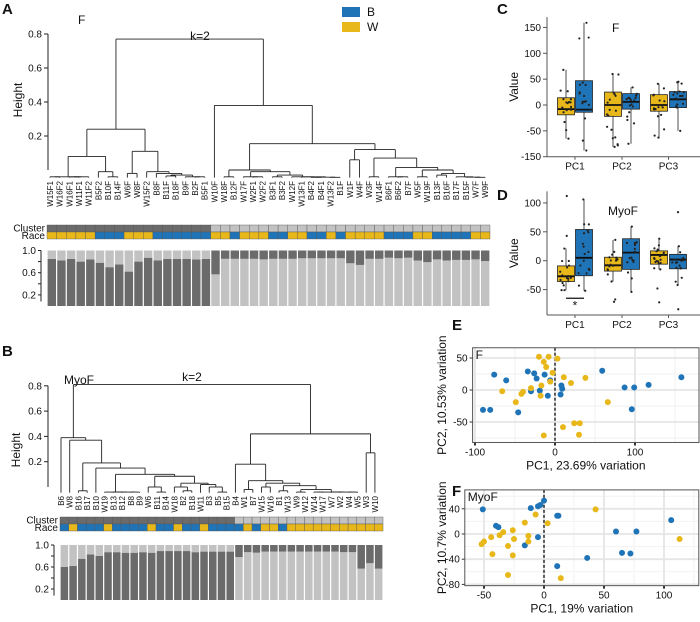  What do you see at coordinates (244, 501) in the screenshot?
I see `leaf-label: W1` at bounding box center [244, 501].